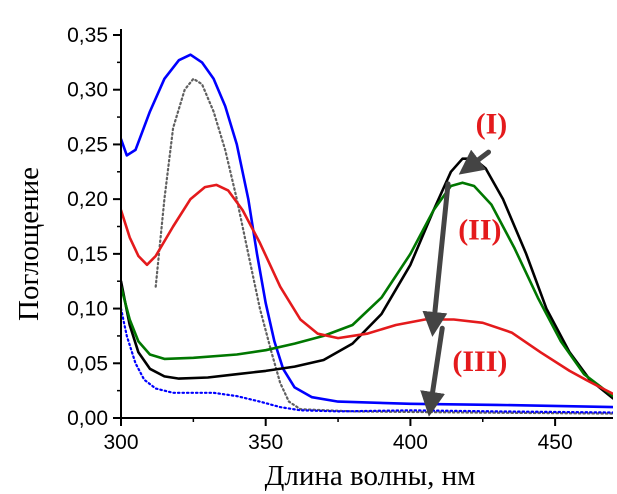  What do you see at coordinates (370, 476) in the screenshot?
I see `x-axis-title: Длина волны, нм` at bounding box center [370, 476].